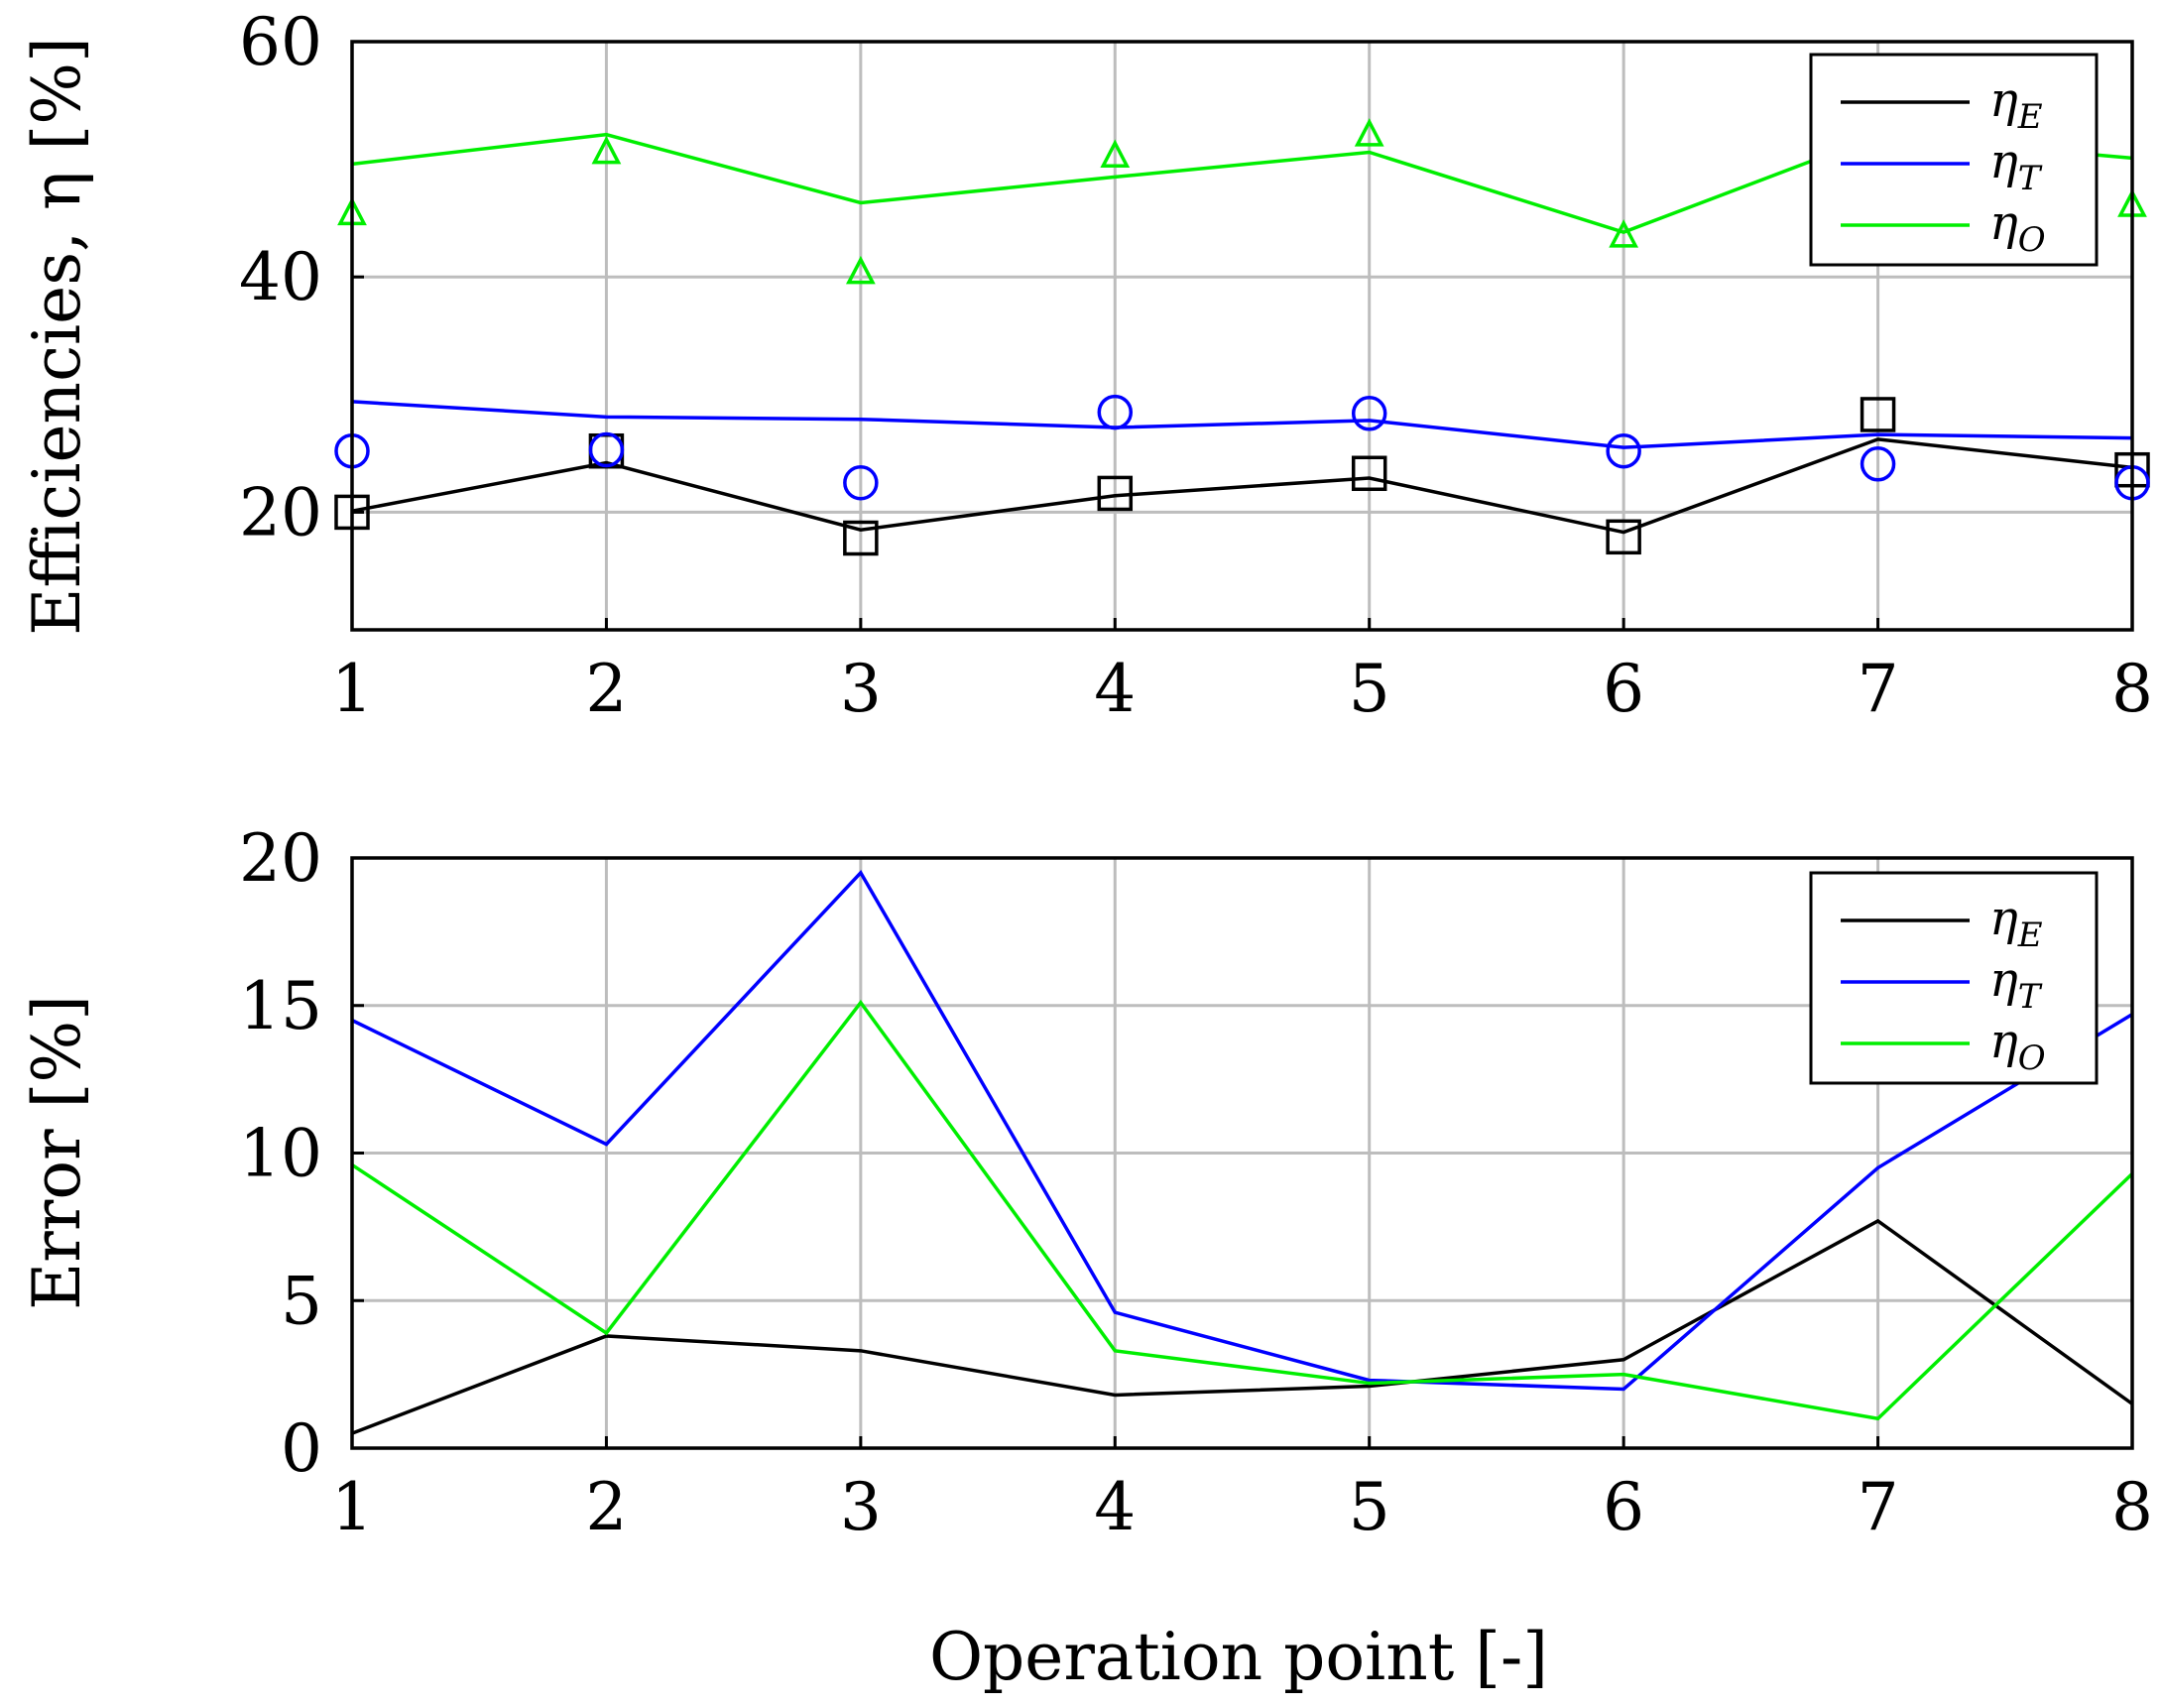  What do you see at coordinates (57, 336) in the screenshot?
I see `y-axis-label: Efficiencies, η [%]` at bounding box center [57, 336].